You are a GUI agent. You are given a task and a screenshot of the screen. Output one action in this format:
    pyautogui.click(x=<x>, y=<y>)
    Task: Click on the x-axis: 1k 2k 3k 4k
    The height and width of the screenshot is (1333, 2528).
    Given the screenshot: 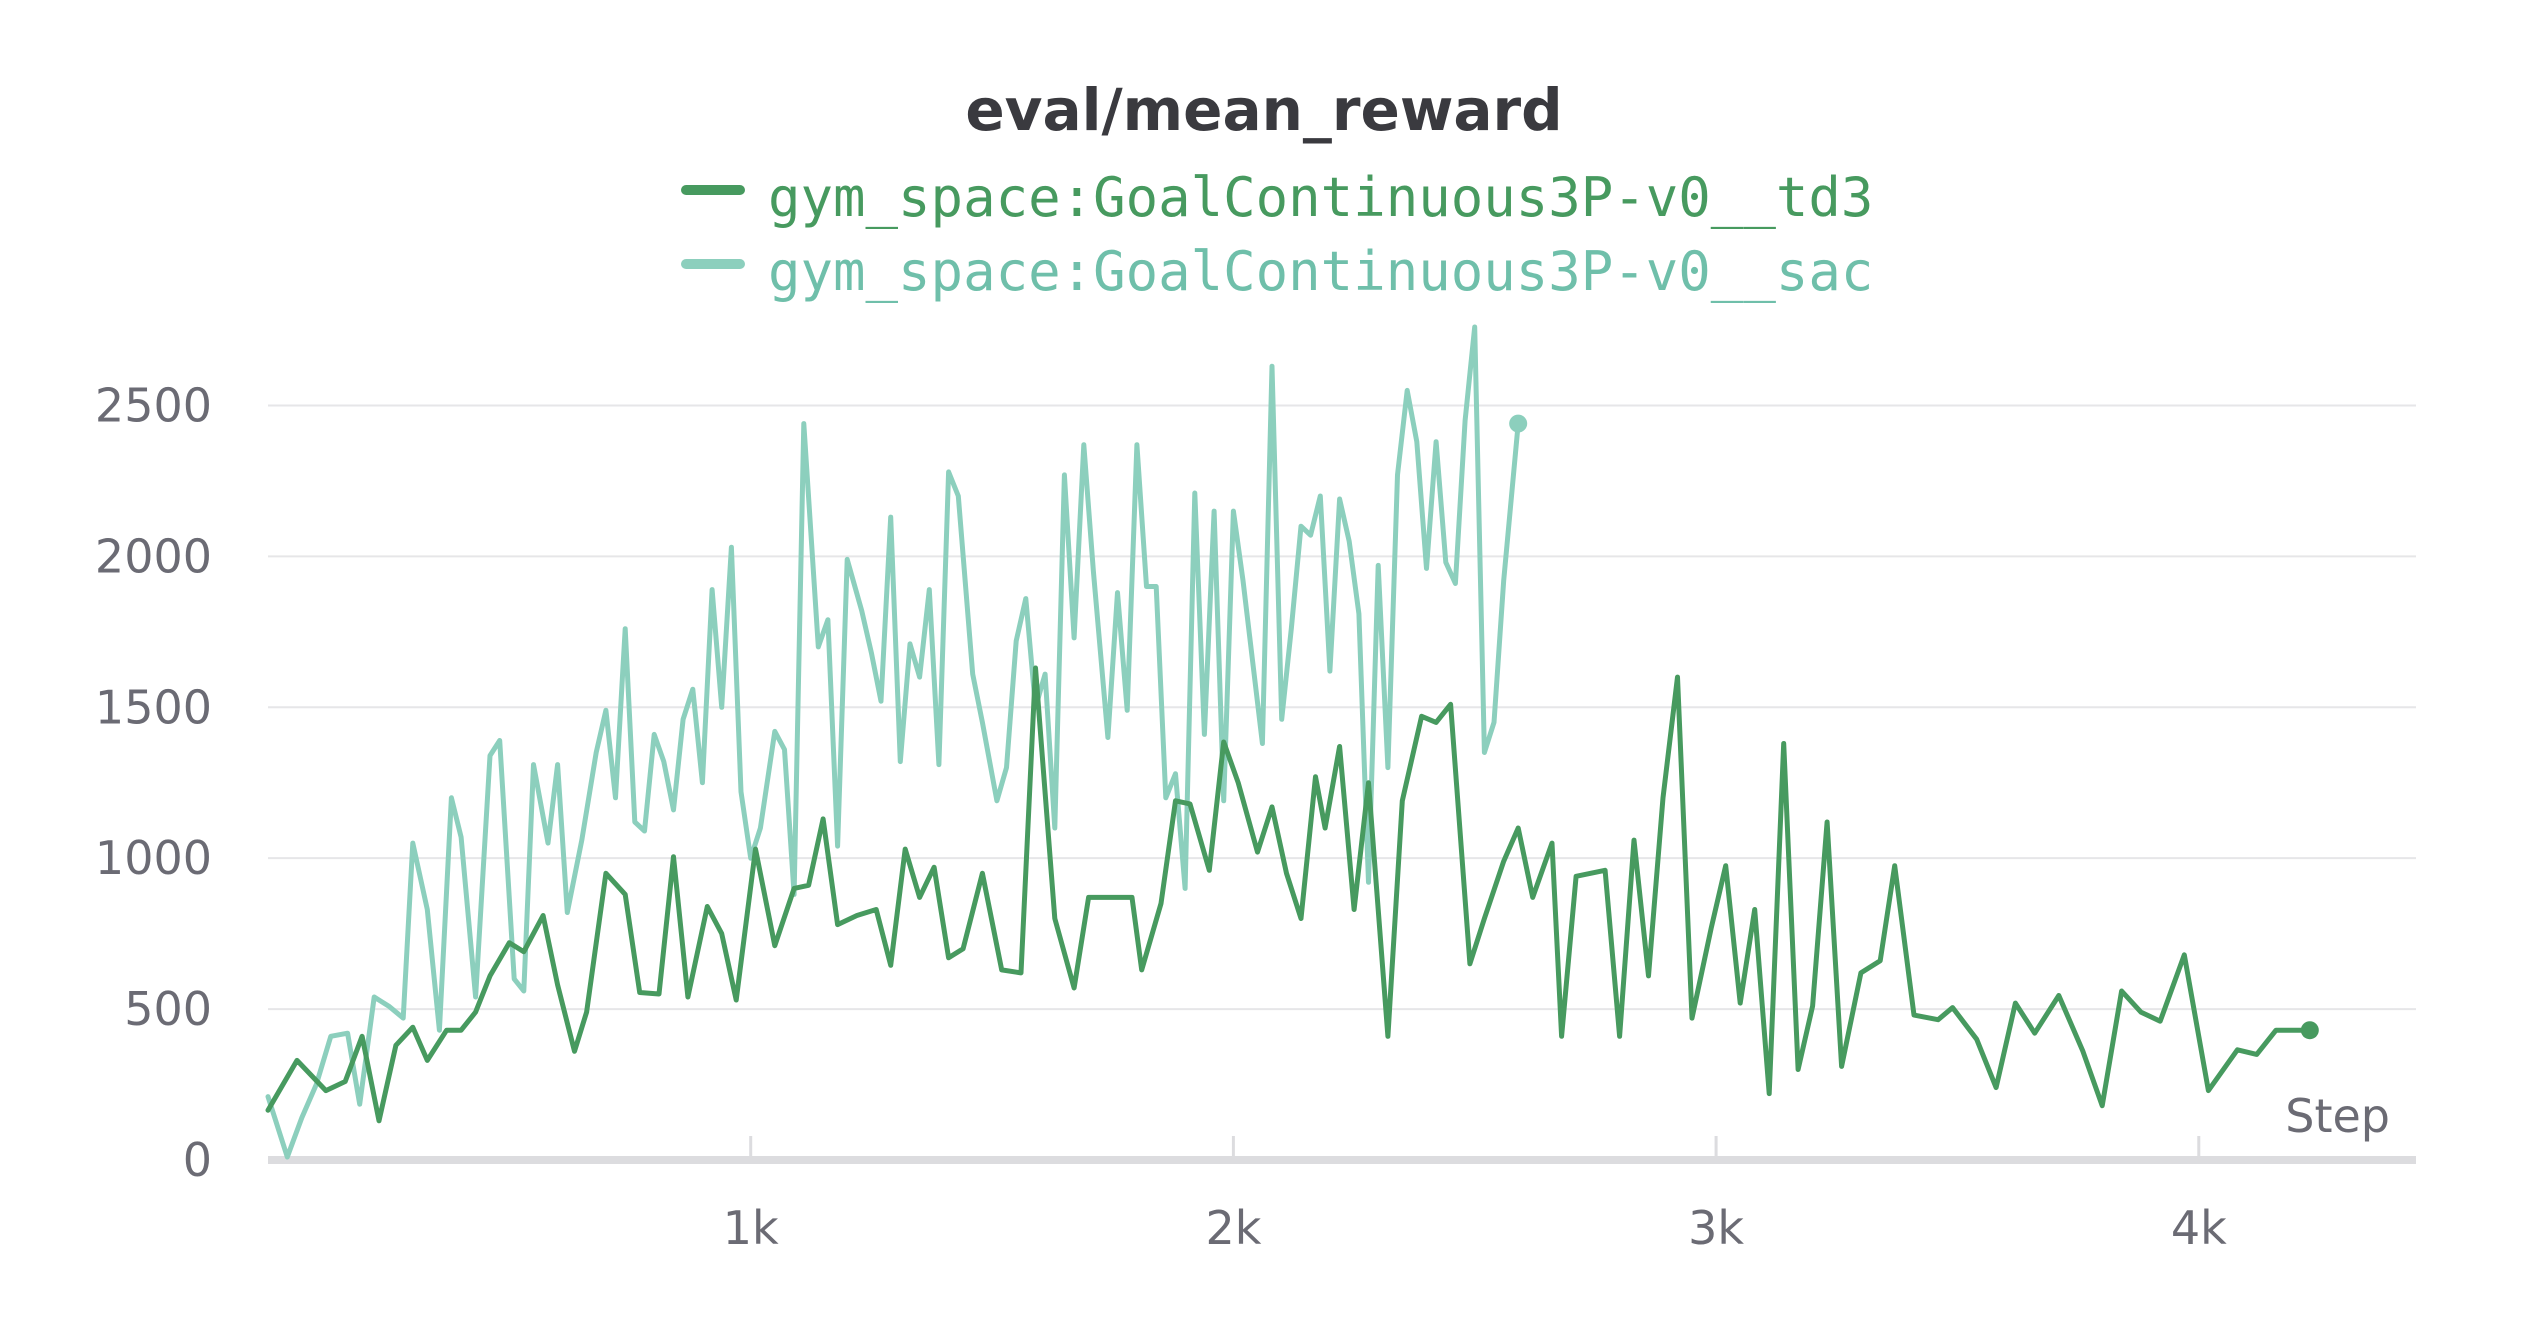 What is the action you would take?
    pyautogui.click(x=1342, y=1195)
    